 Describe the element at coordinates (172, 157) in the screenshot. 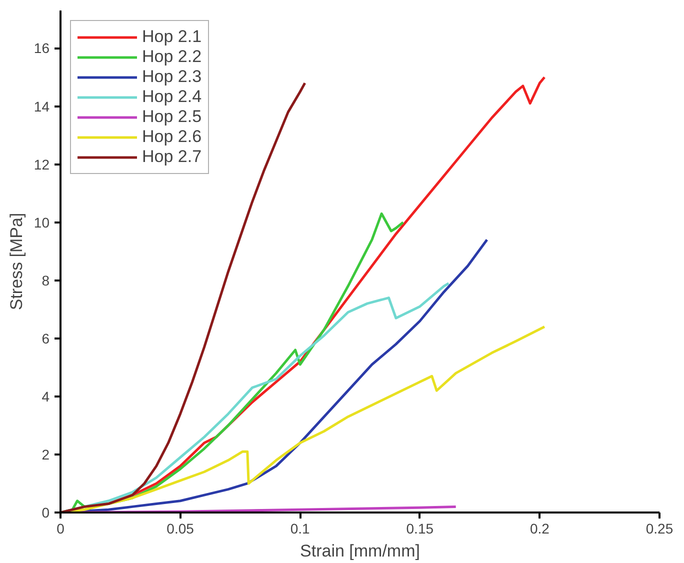

I see `legend-label: Hop 2.7` at that location.